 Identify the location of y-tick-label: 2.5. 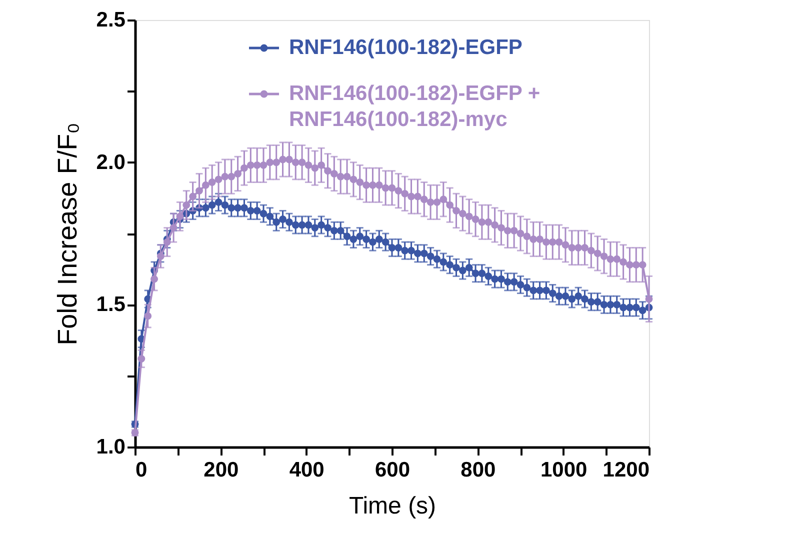
(111, 20).